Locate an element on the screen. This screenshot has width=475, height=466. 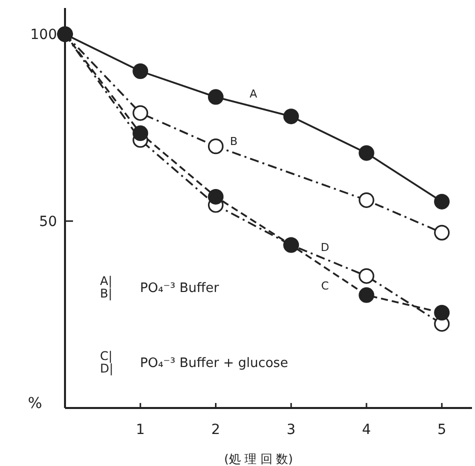
x-tick-label: 4 is located at coordinates (367, 430).